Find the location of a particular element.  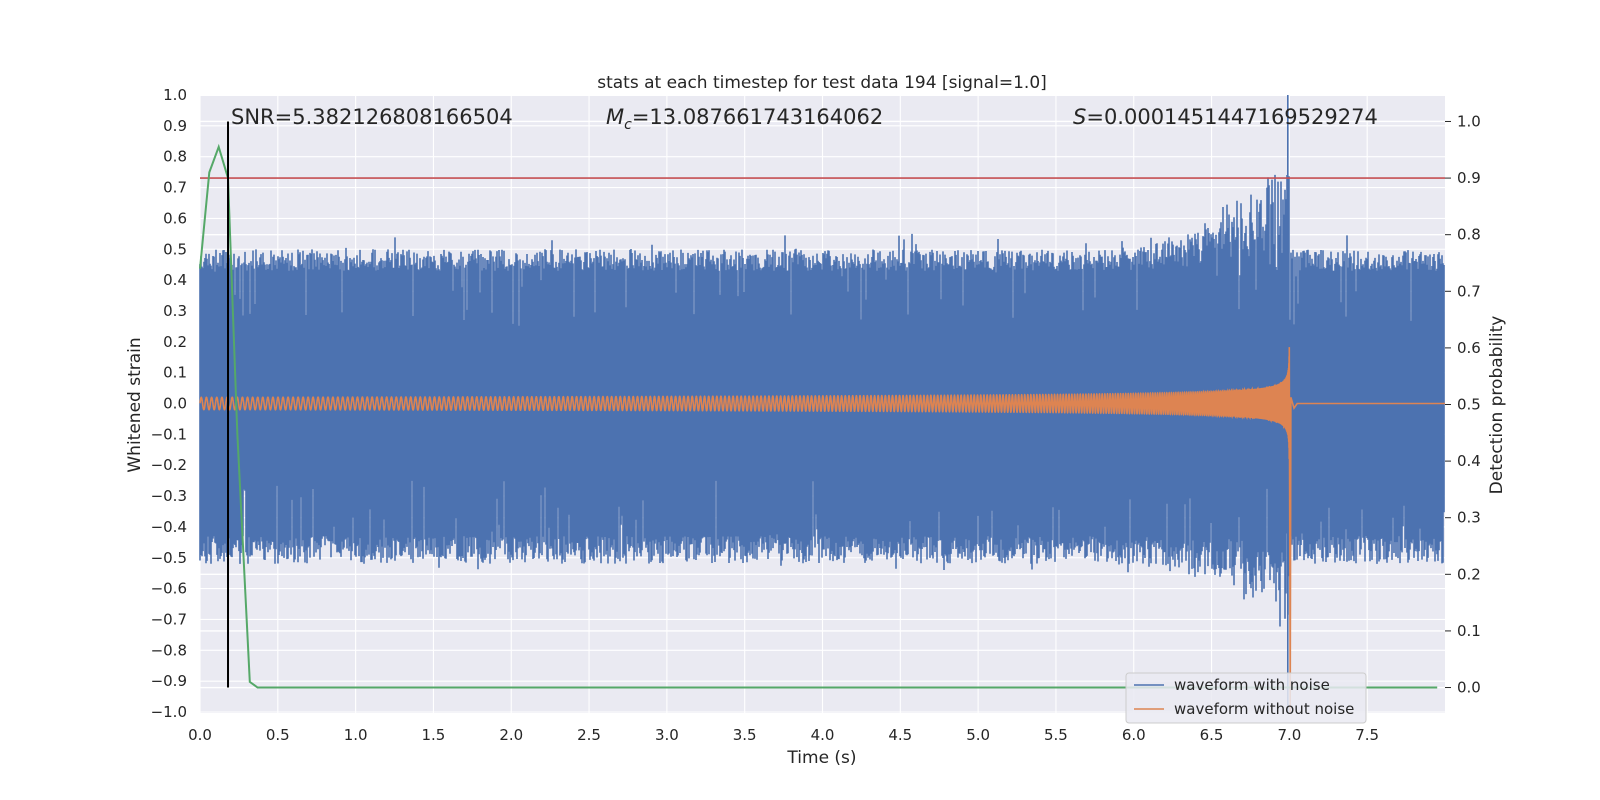

x-tick-label: 0.0 is located at coordinates (200, 735).